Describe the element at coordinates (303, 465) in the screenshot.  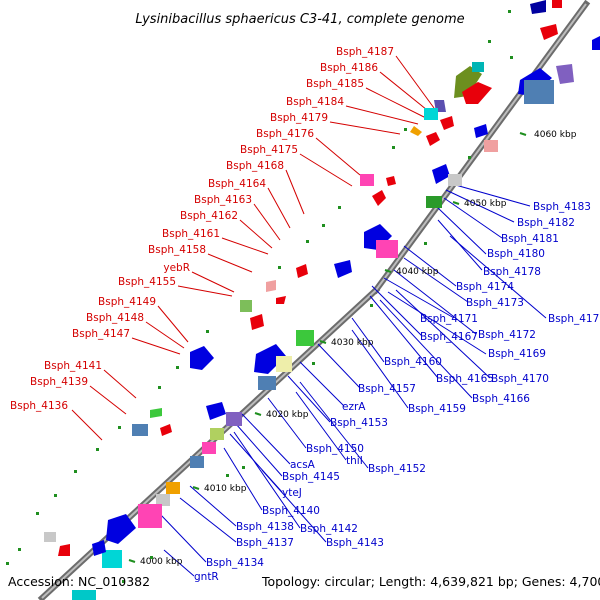
I see `gene-label: acsA` at that location.